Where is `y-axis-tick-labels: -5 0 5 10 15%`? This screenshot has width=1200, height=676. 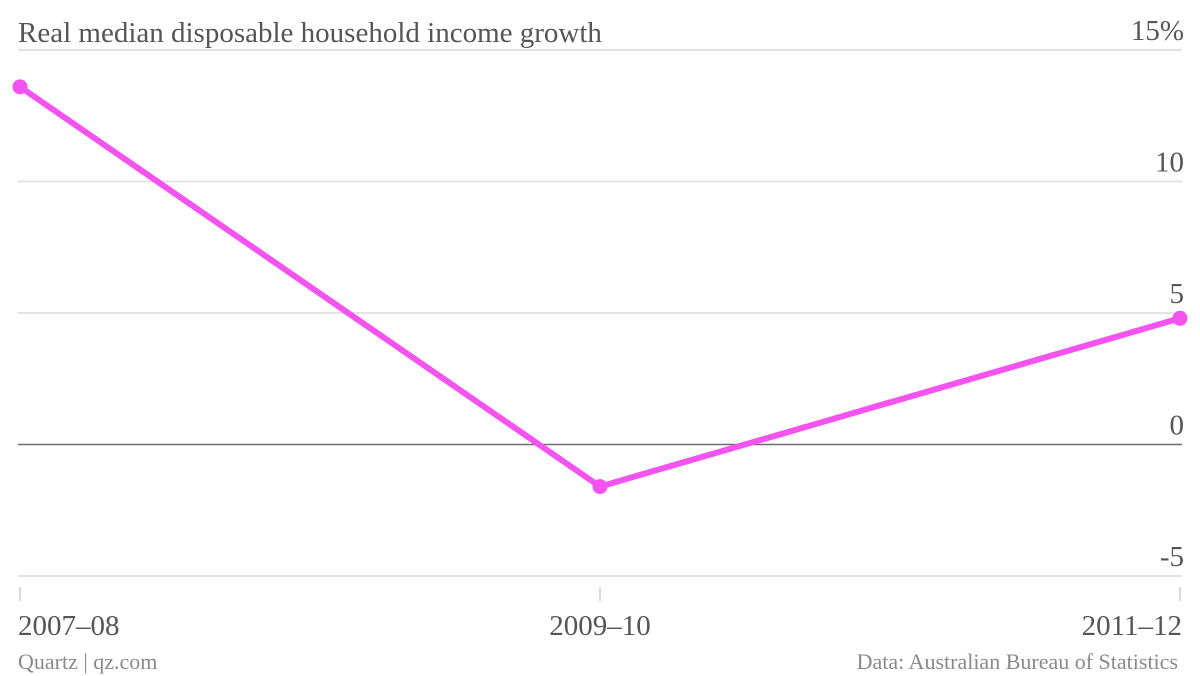 y-axis-tick-labels: -5 0 5 10 15% is located at coordinates (1157, 294).